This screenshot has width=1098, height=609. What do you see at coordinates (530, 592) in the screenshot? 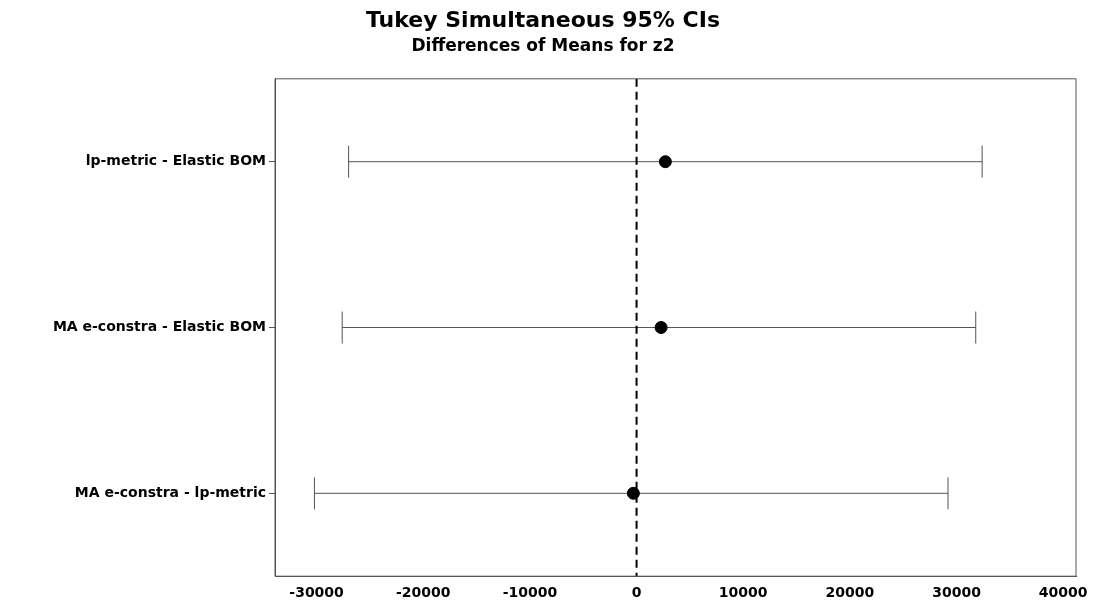
I see `x-tick-label: -10000` at bounding box center [530, 592].